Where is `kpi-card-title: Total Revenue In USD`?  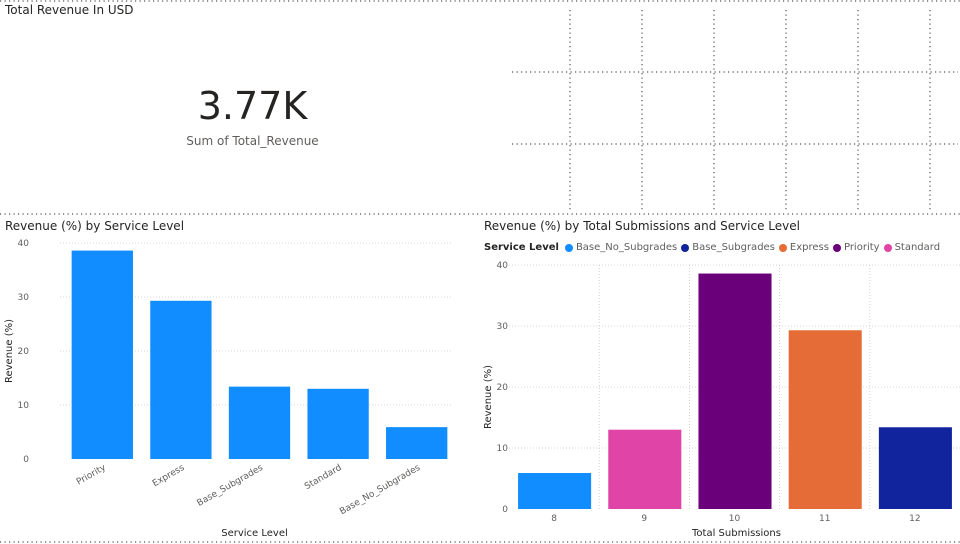
kpi-card-title: Total Revenue In USD is located at coordinates (69, 10).